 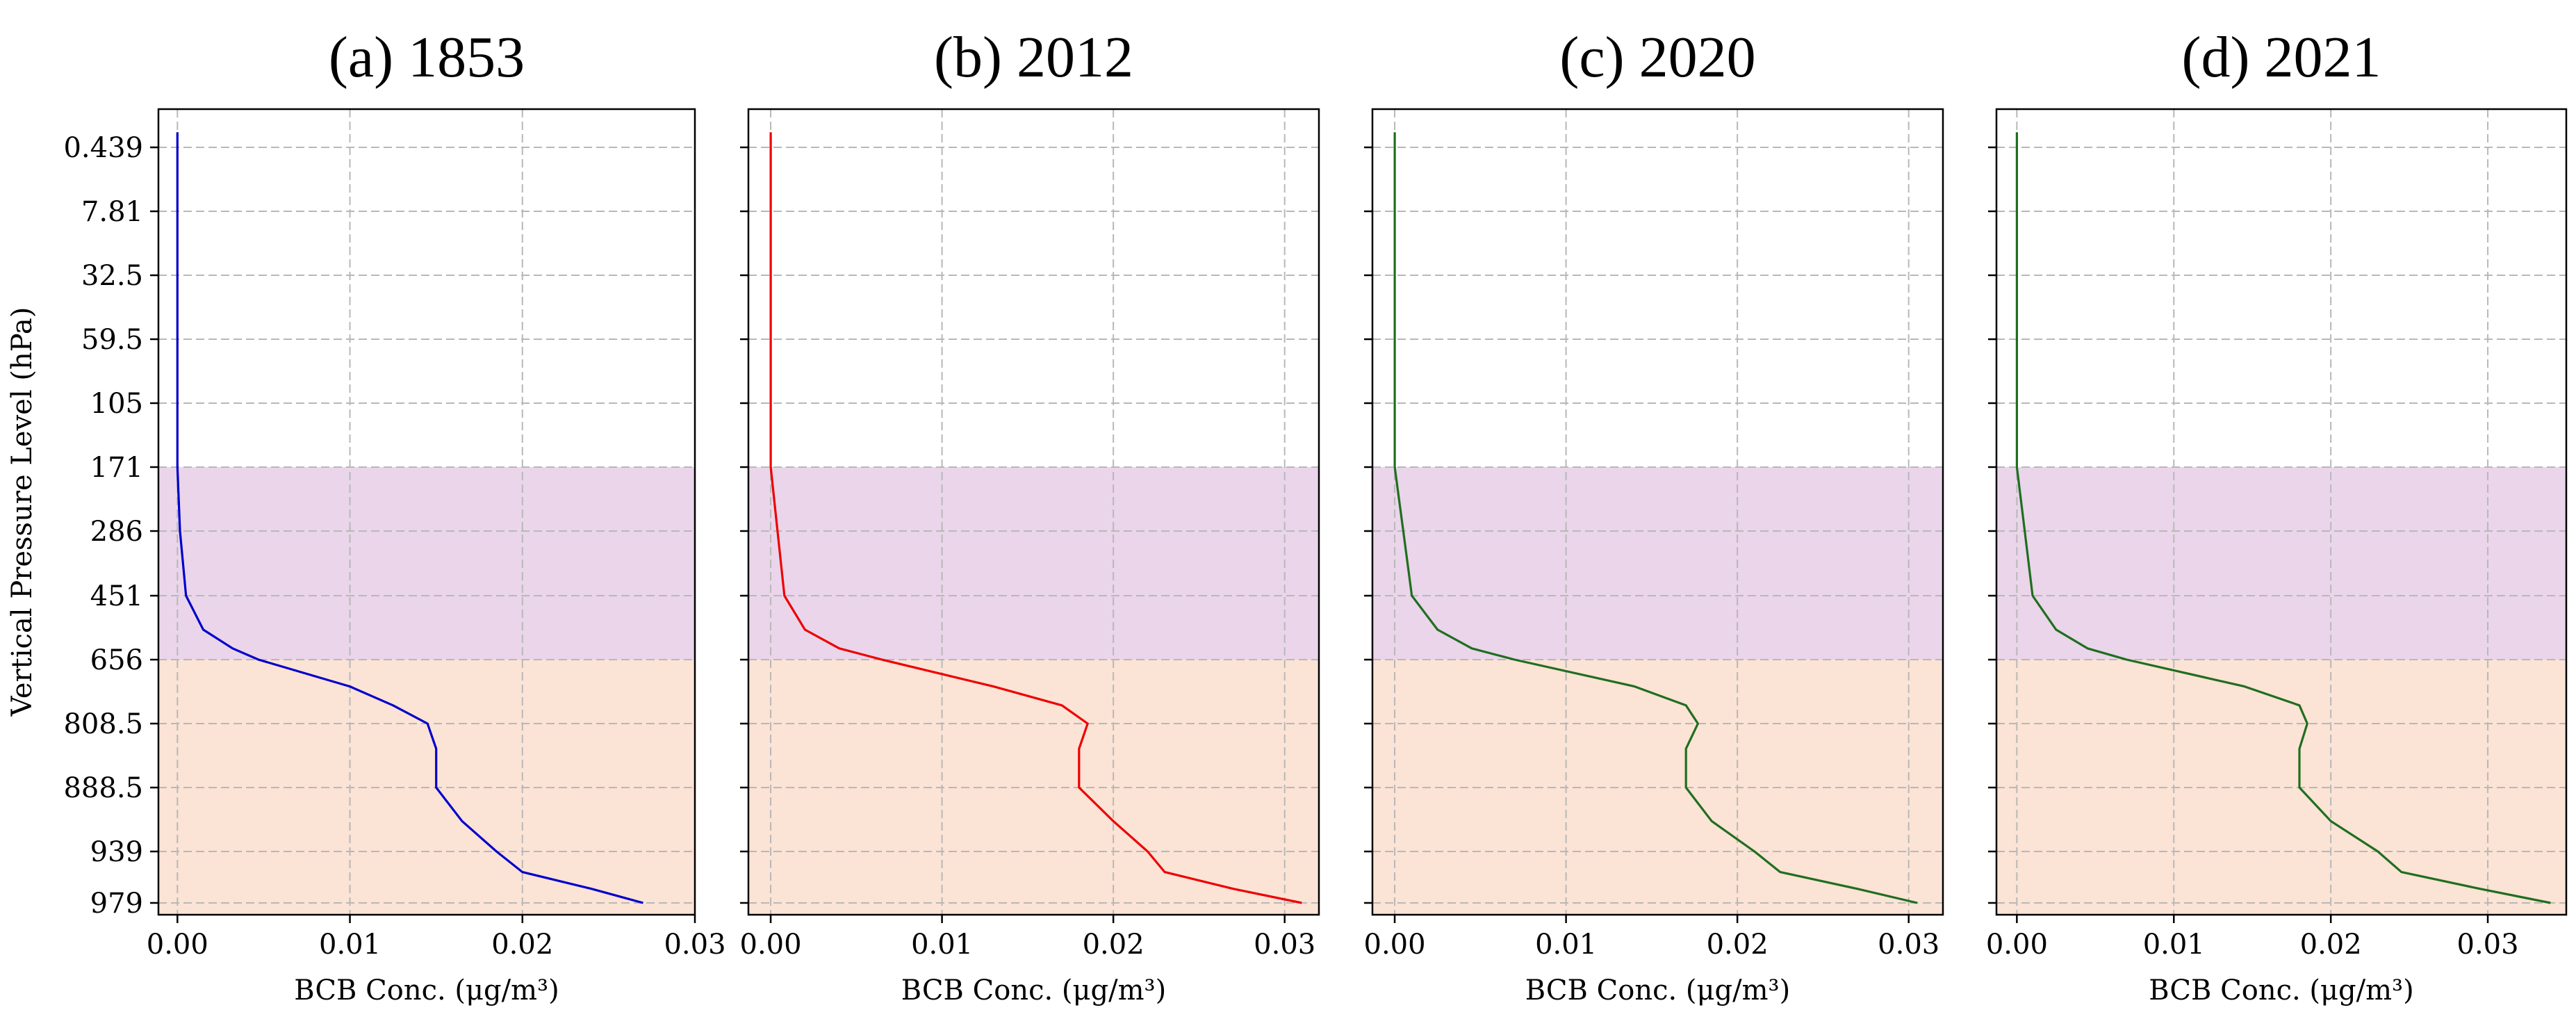 I want to click on y-tick-label: 451, so click(x=116, y=596).